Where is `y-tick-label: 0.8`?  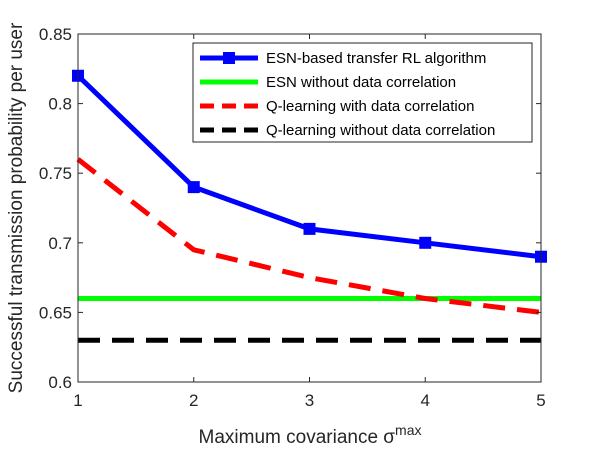 y-tick-label: 0.8 is located at coordinates (60, 104).